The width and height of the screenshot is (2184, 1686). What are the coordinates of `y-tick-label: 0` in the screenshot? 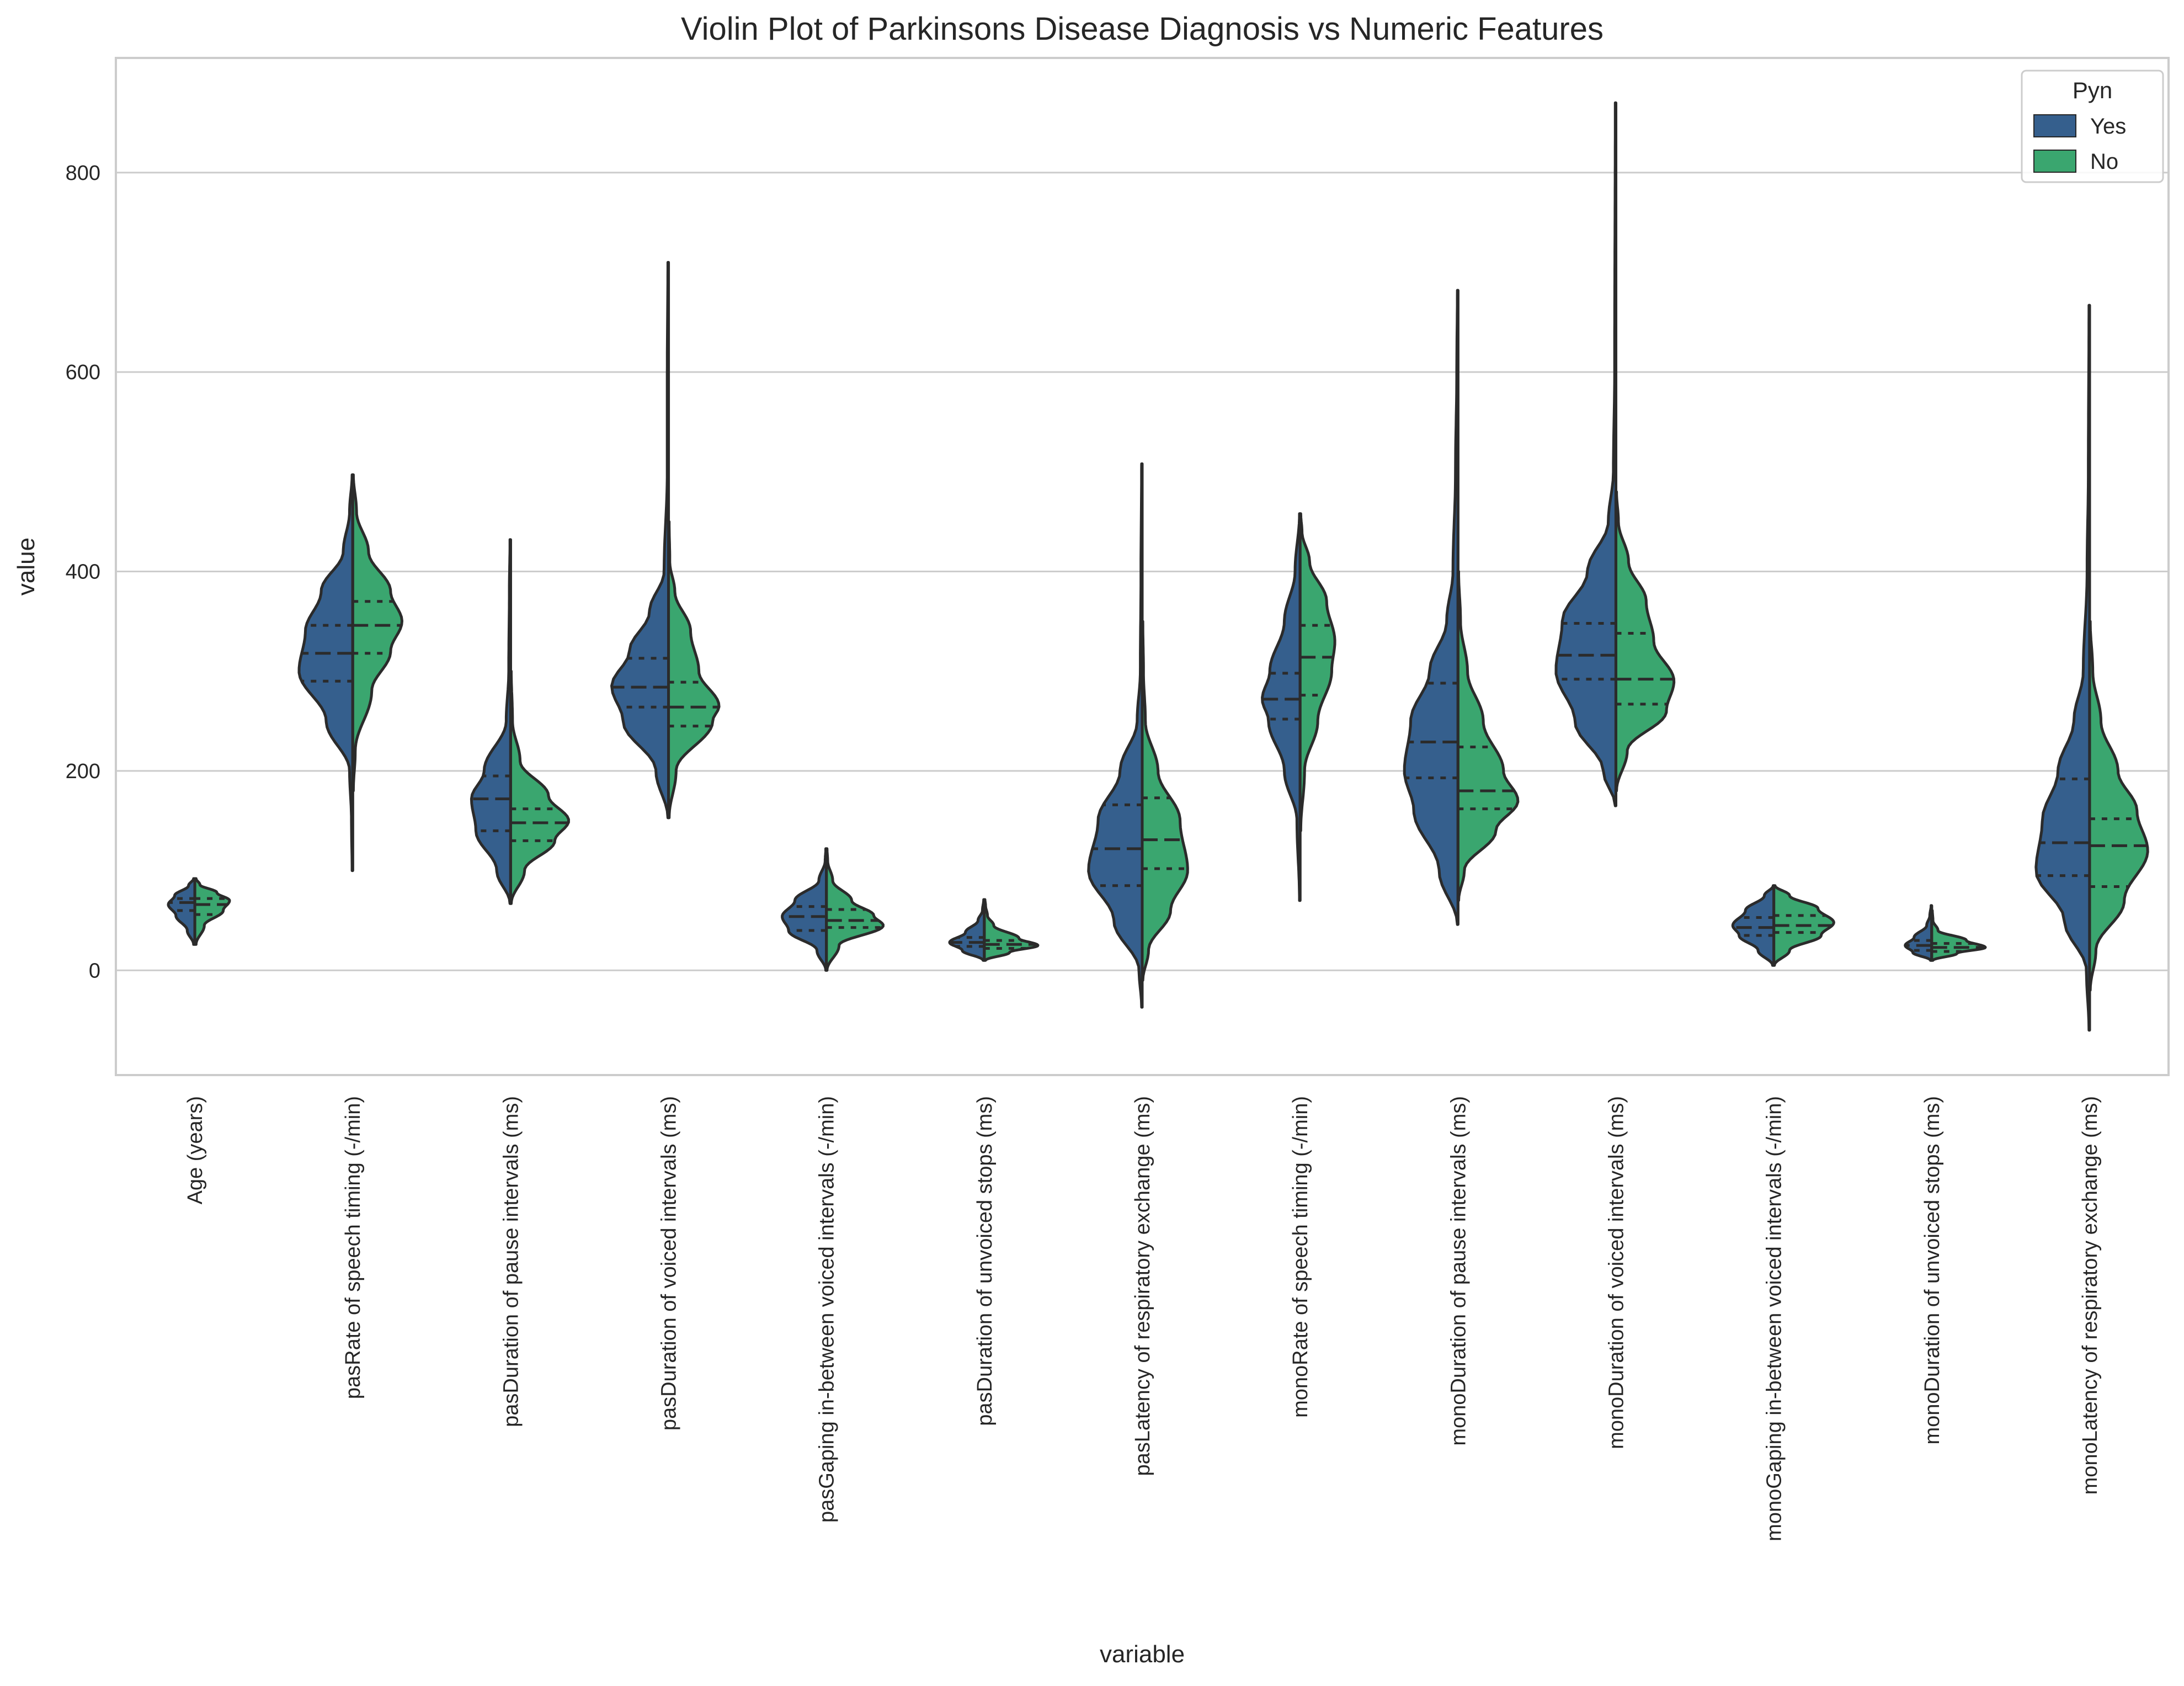 It's located at (94, 970).